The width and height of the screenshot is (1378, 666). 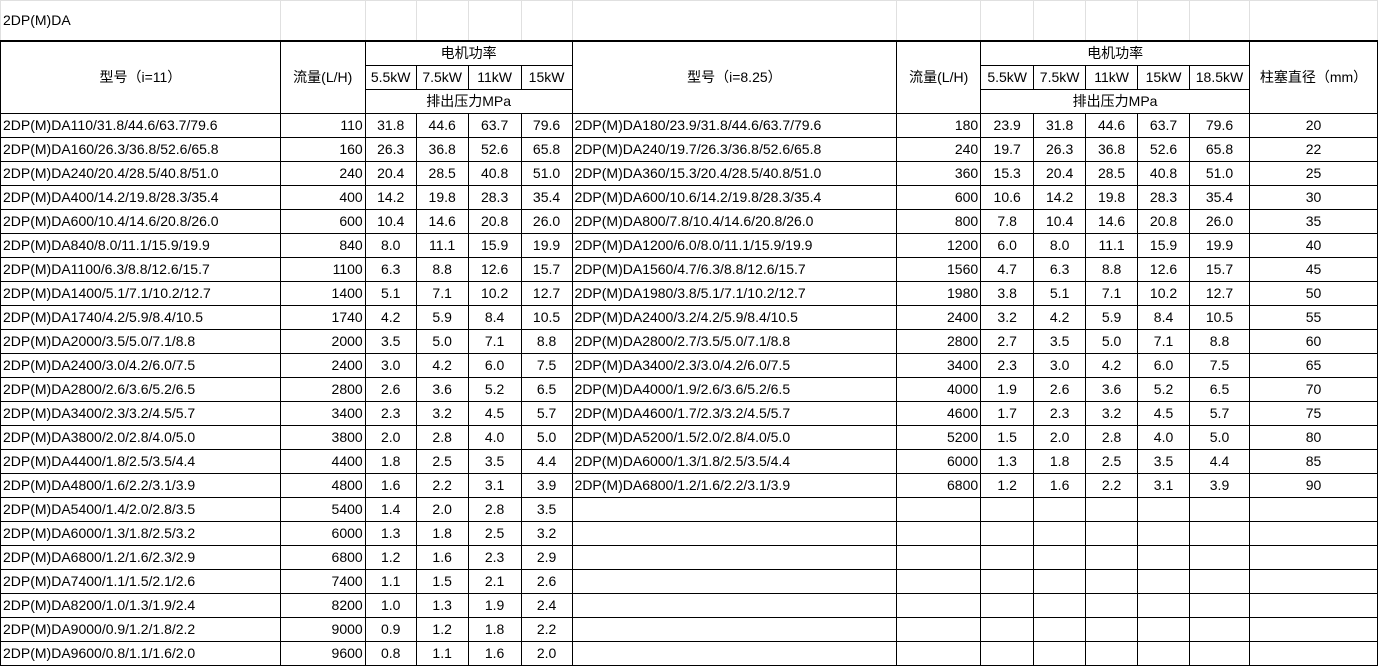 What do you see at coordinates (1219, 485) in the screenshot?
I see `right-pressure-cell: 3.9` at bounding box center [1219, 485].